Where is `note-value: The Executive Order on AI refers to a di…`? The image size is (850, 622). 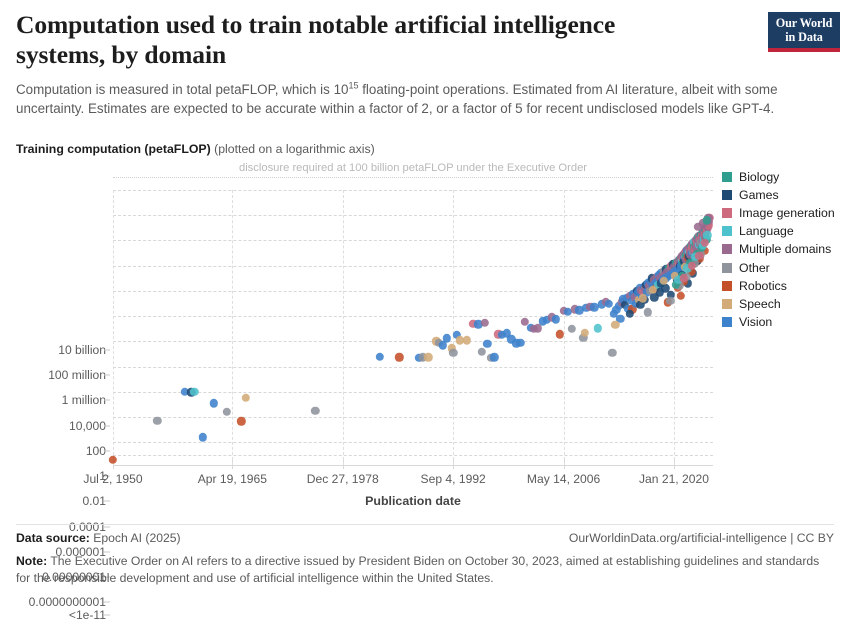 note-value: The Executive Order on AI refers to a di… is located at coordinates (418, 569).